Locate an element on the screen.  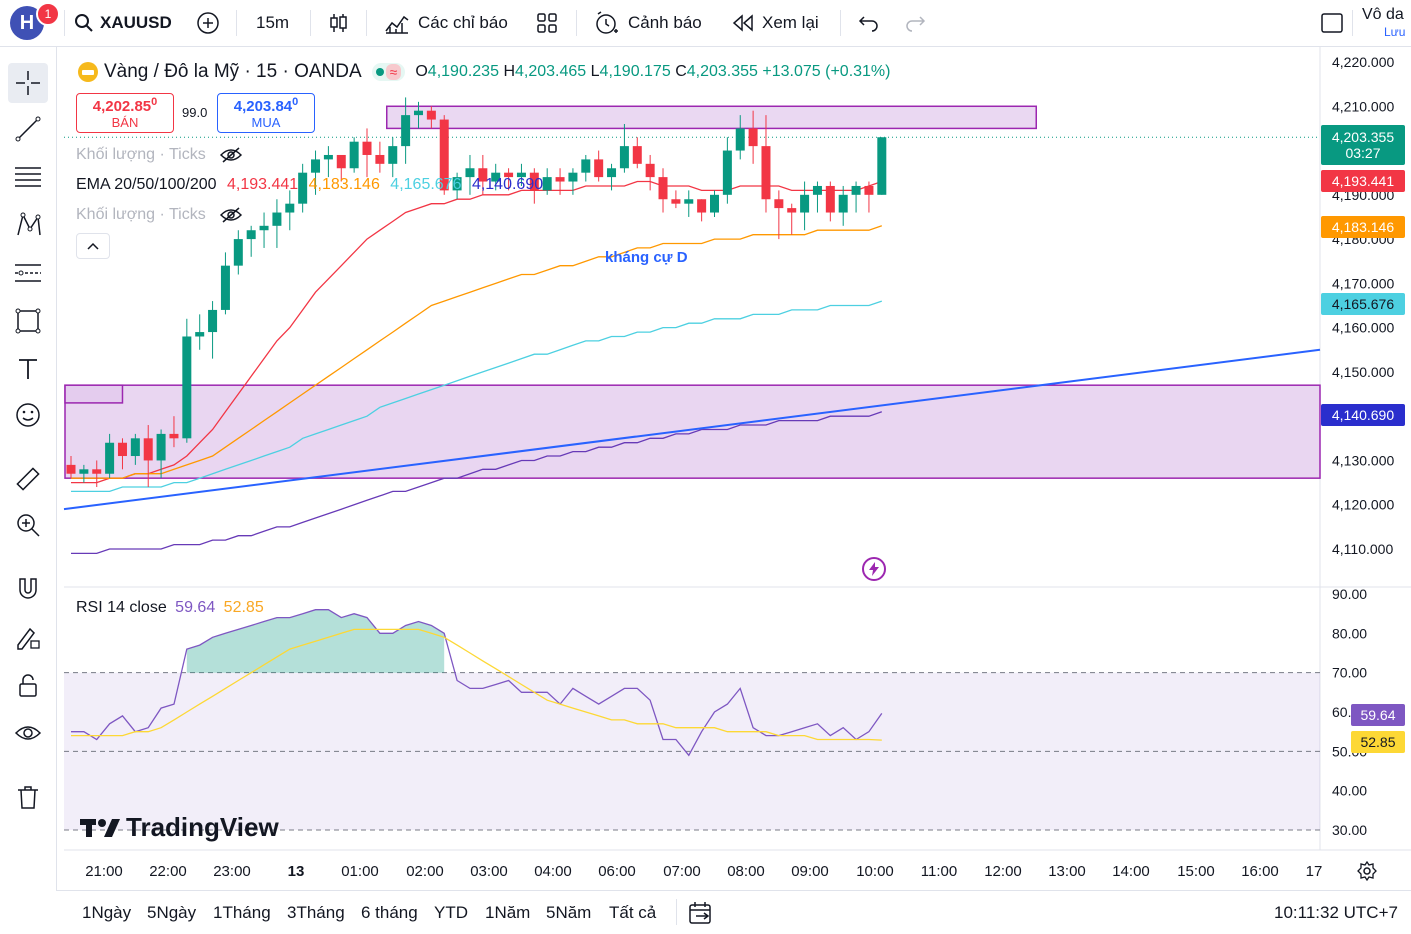
symbol-title: Vàng / Đô la Mỹ · 15 · OANDA is located at coordinates (233, 71).